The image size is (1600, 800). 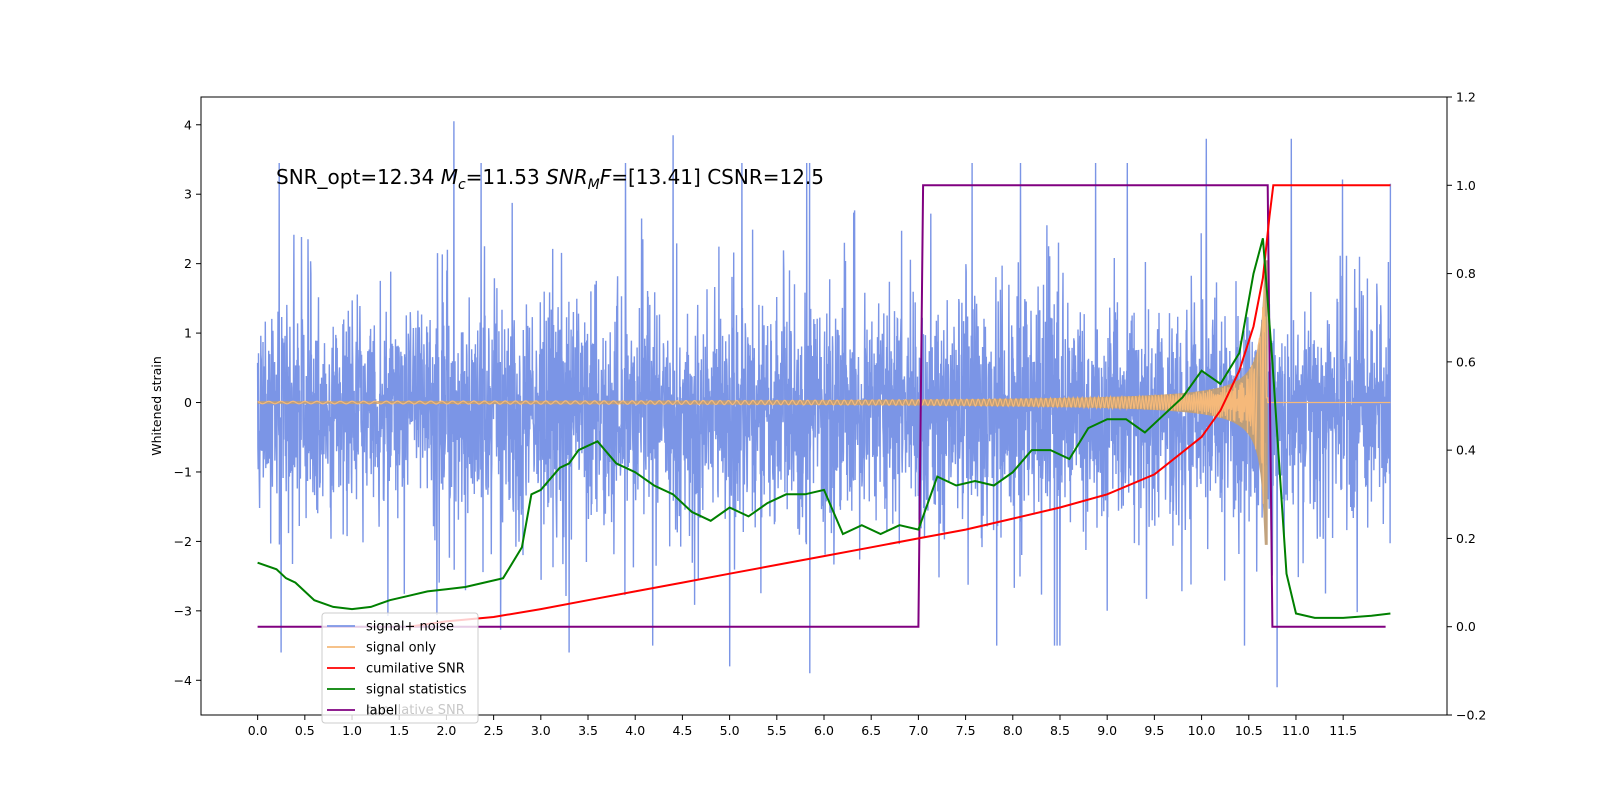 I want to click on y-tick-label: 1, so click(x=188, y=333).